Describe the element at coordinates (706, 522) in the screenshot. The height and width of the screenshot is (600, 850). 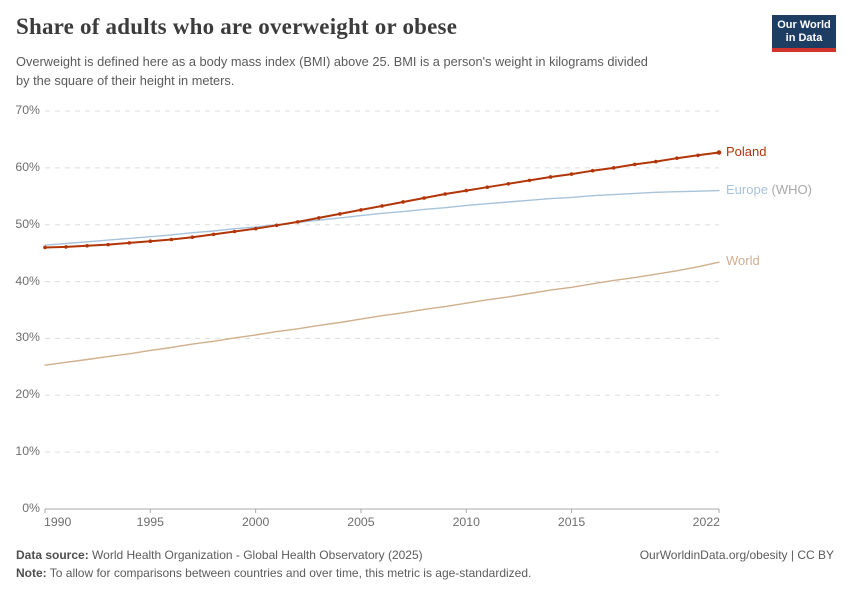
I see `x-axis-tick-label-2022: 2022` at that location.